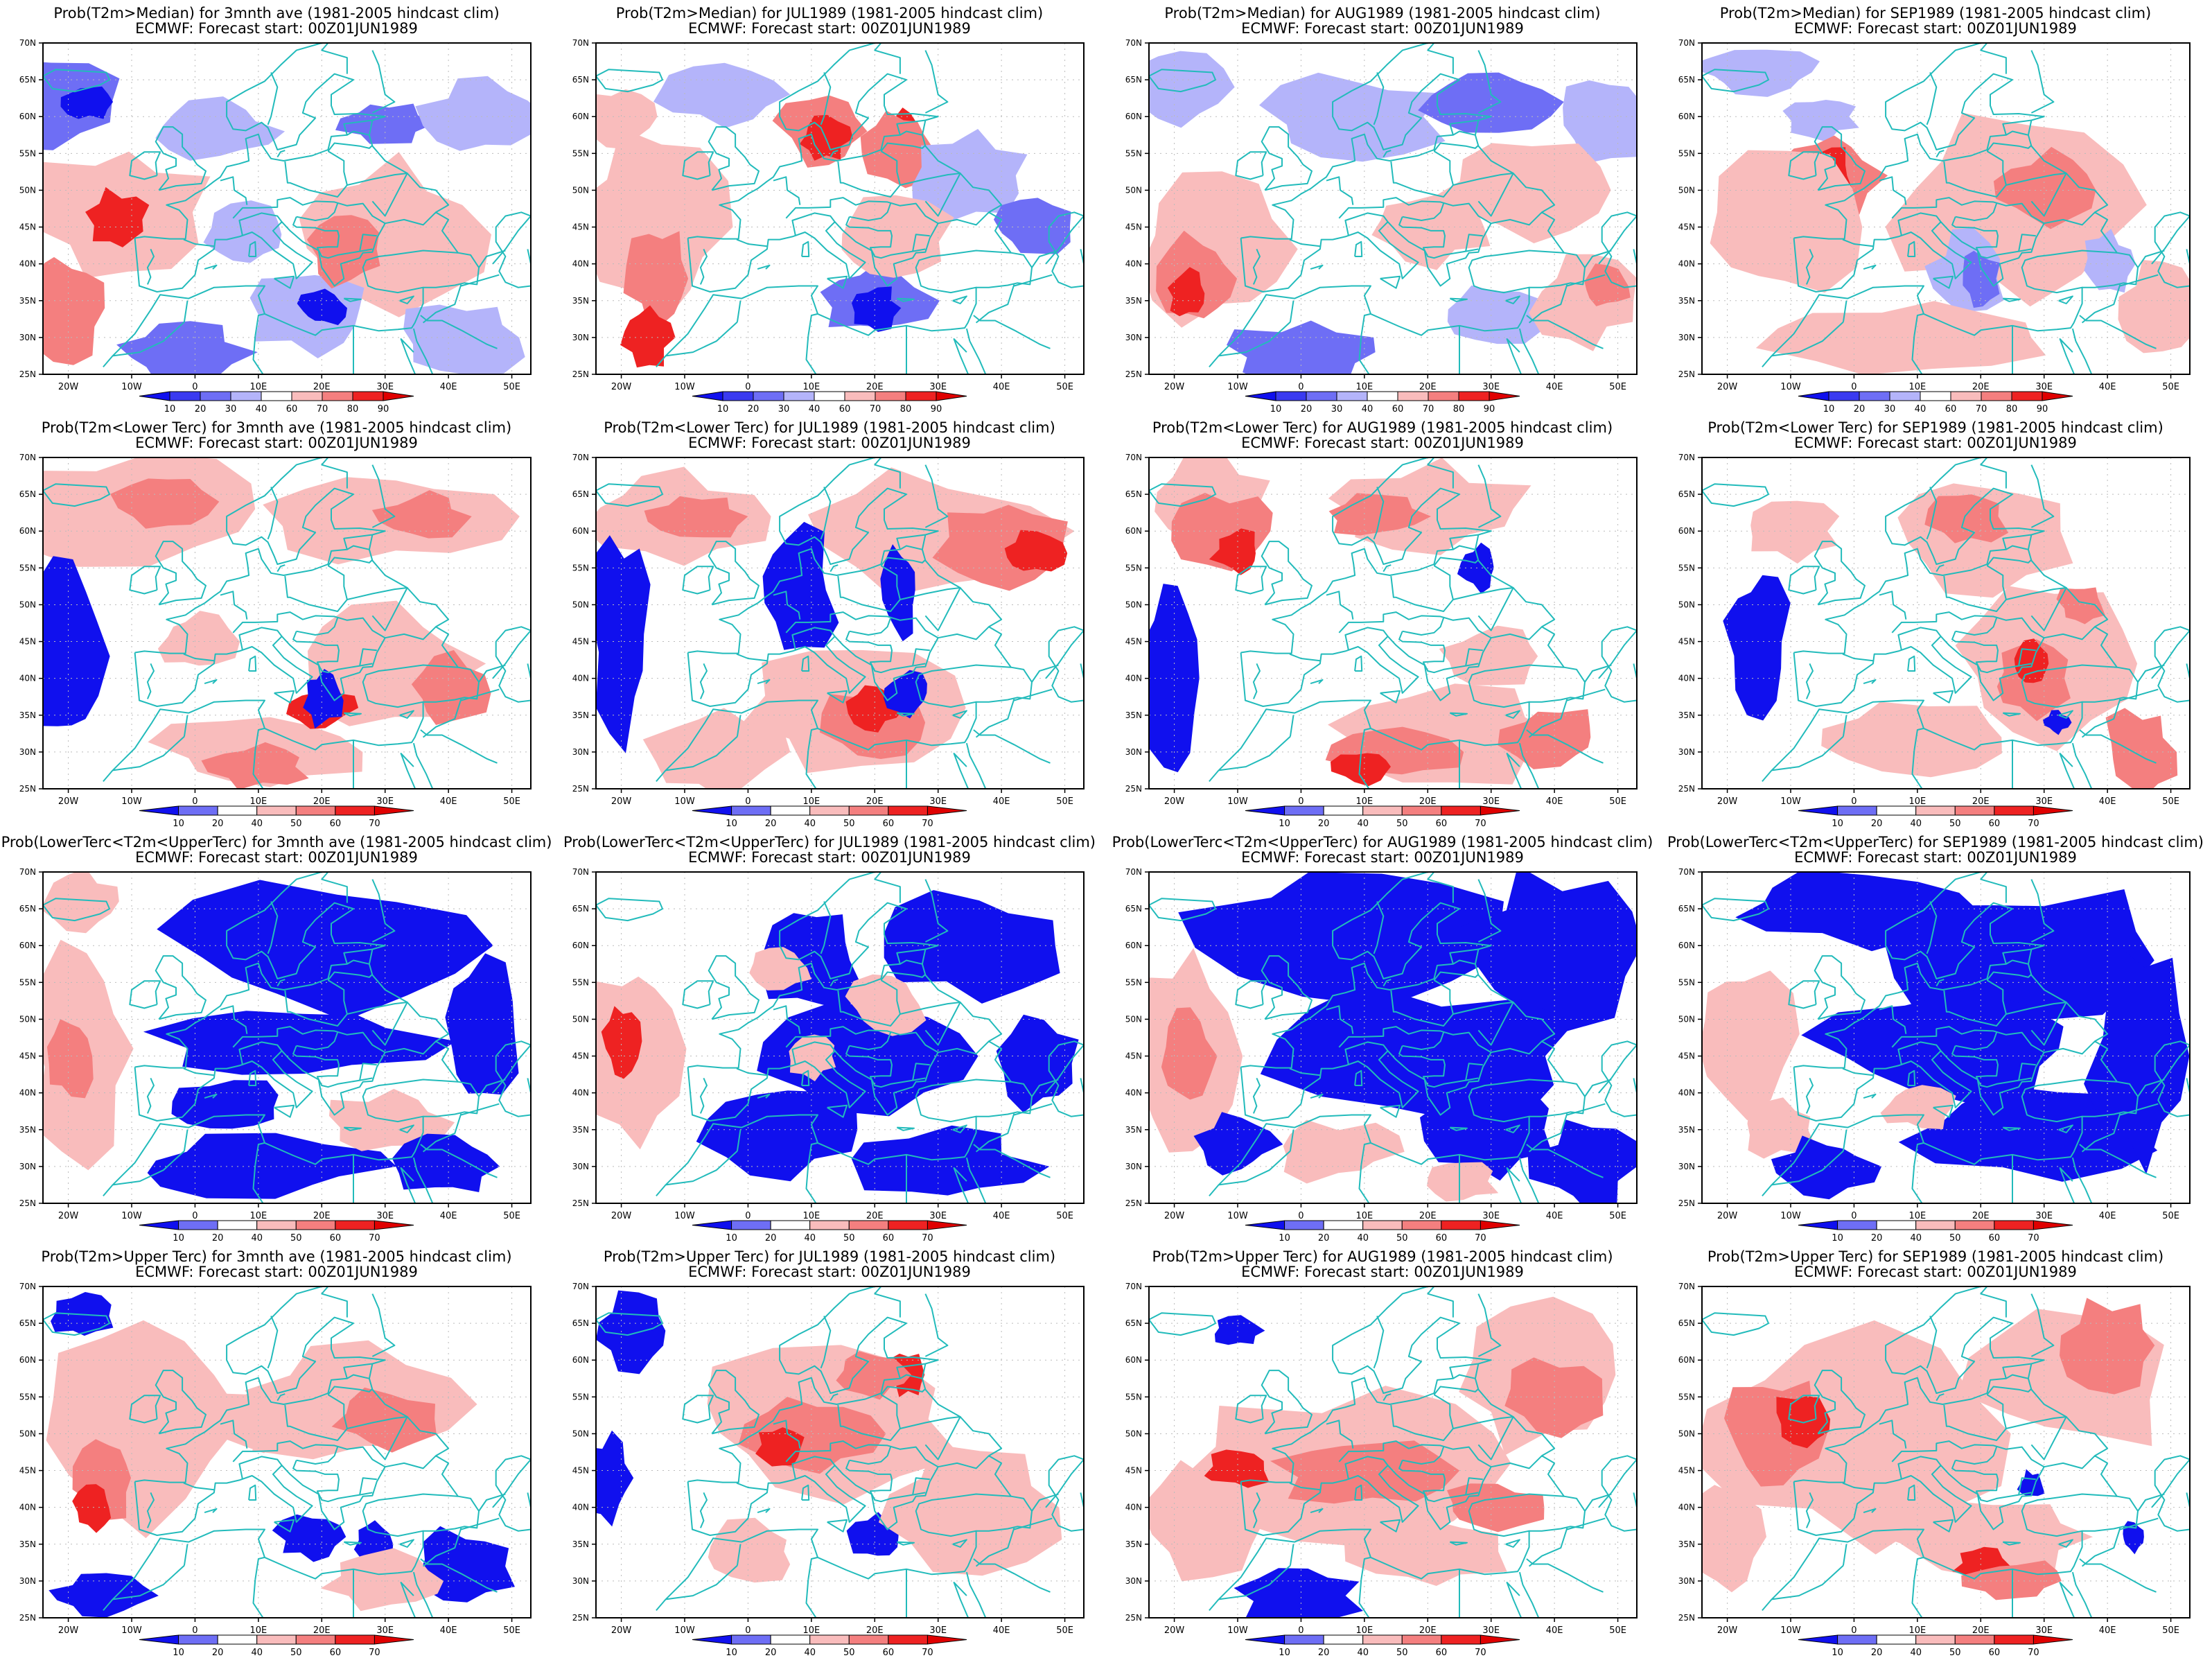 The width and height of the screenshot is (2212, 1658). What do you see at coordinates (580, 153) in the screenshot?
I see `lat-tick-label: 55N` at bounding box center [580, 153].